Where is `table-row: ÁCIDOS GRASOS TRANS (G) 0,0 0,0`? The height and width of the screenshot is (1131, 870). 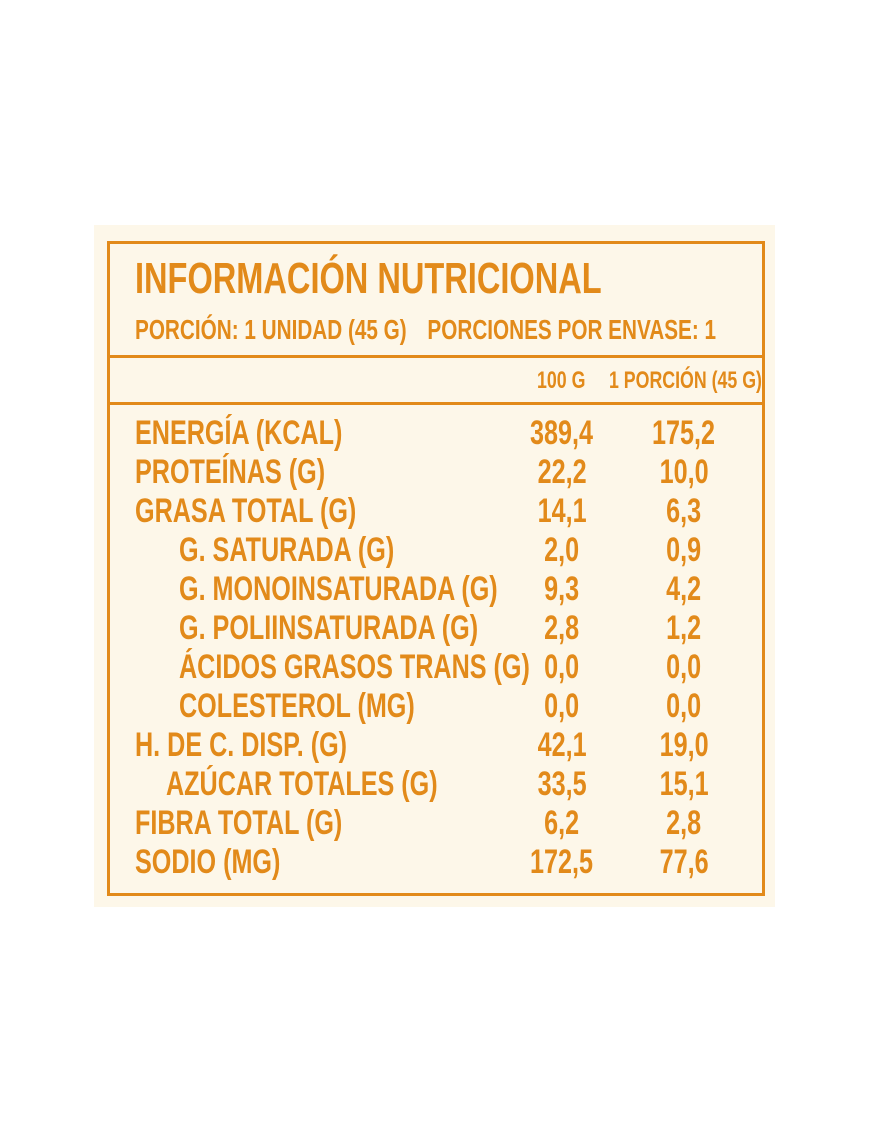
table-row: ÁCIDOS GRASOS TRANS (G) 0,0 0,0 is located at coordinates (436, 667).